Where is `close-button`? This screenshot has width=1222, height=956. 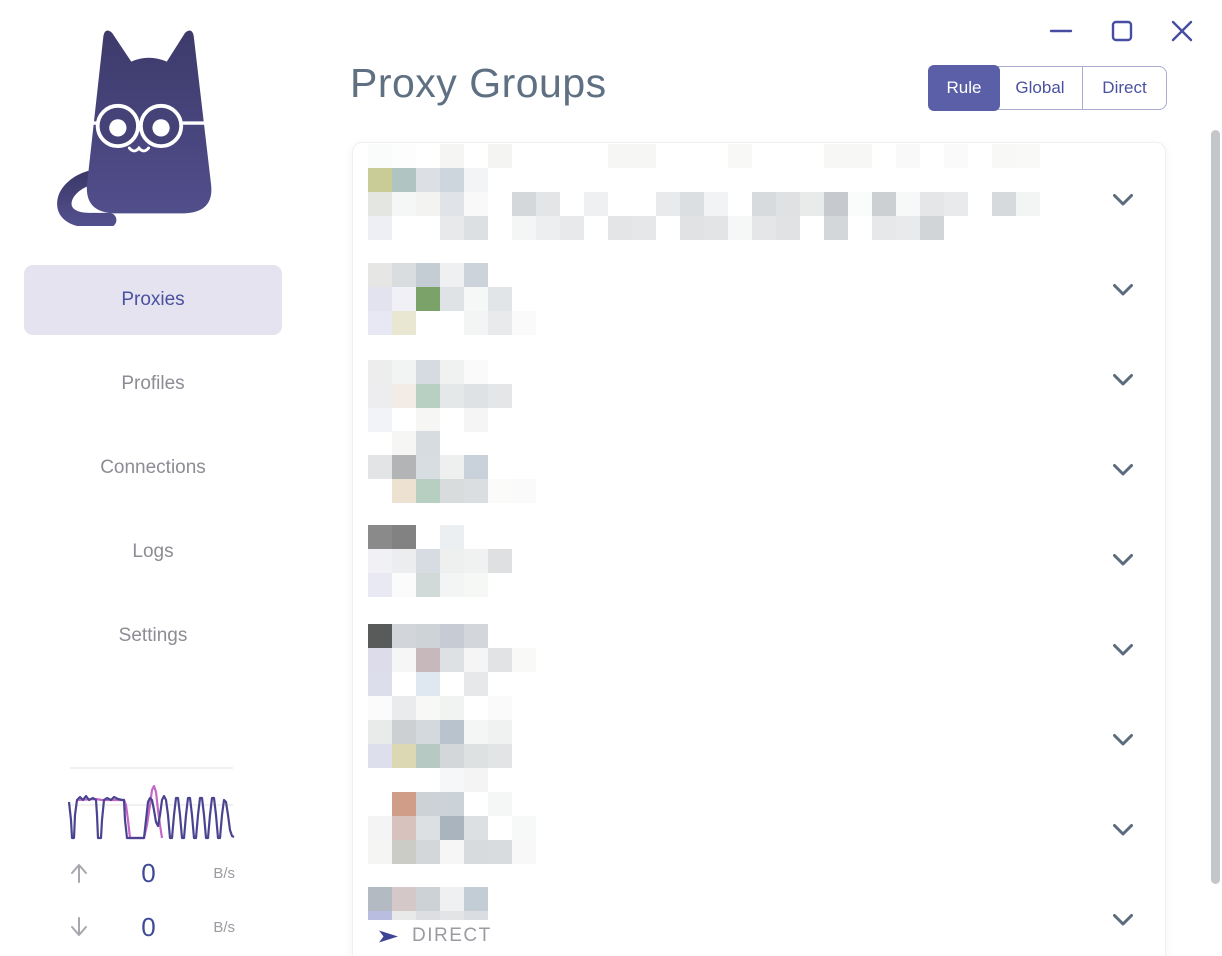
close-button is located at coordinates (1182, 31).